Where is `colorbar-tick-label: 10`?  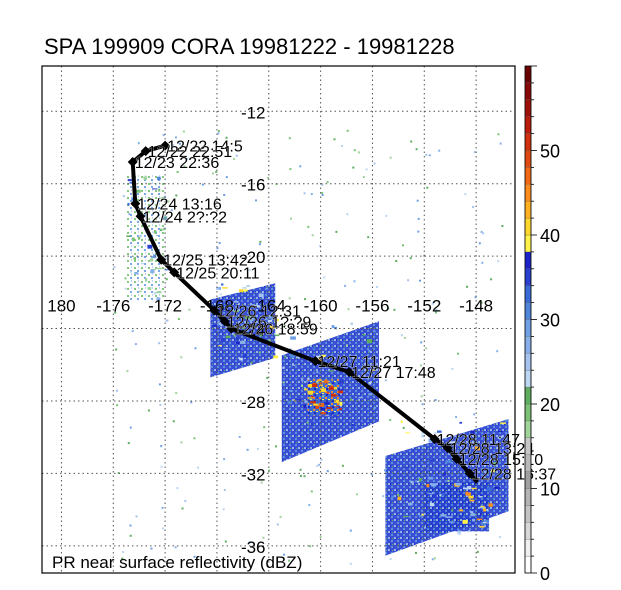 colorbar-tick-label: 10 is located at coordinates (550, 490).